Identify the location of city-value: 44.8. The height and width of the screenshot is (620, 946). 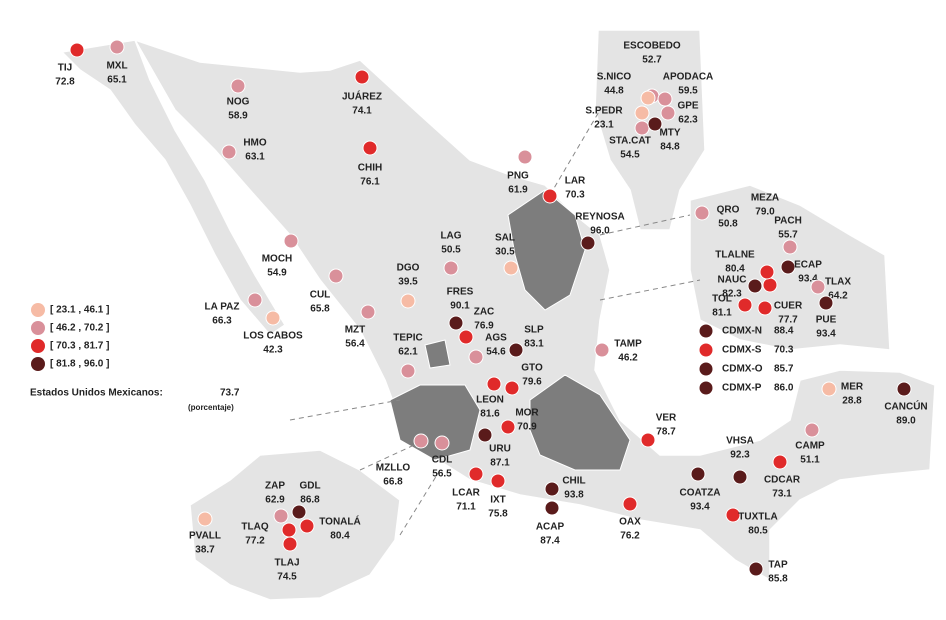
(614, 91).